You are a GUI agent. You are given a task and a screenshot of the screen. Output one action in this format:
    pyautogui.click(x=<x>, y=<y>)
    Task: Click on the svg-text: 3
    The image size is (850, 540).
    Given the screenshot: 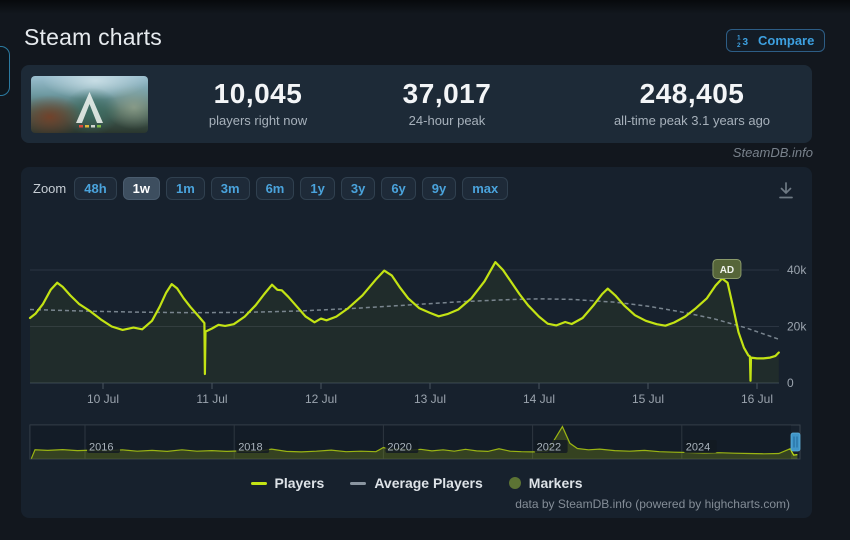 What is the action you would take?
    pyautogui.click(x=746, y=42)
    